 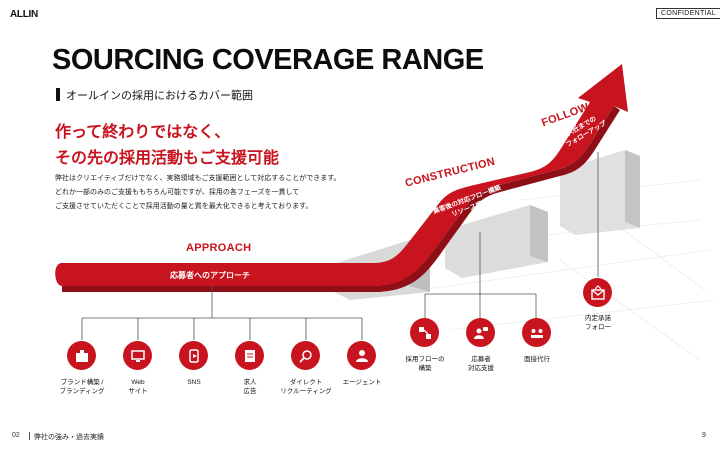 What do you see at coordinates (210, 275) in the screenshot?
I see `approach-band-text: 応募者へのアプローチ` at bounding box center [210, 275].